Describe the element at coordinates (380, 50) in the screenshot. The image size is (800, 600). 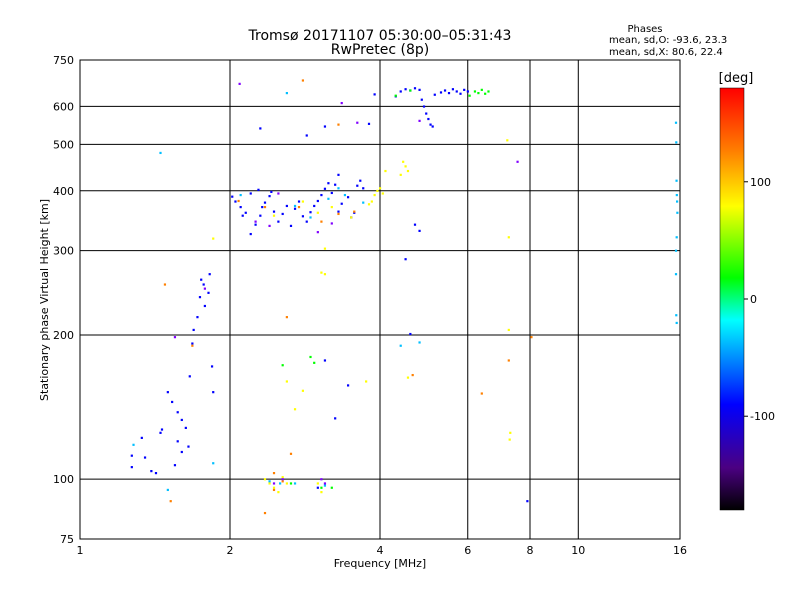
I see `chart-title-line2: RwPretec (8p)` at that location.